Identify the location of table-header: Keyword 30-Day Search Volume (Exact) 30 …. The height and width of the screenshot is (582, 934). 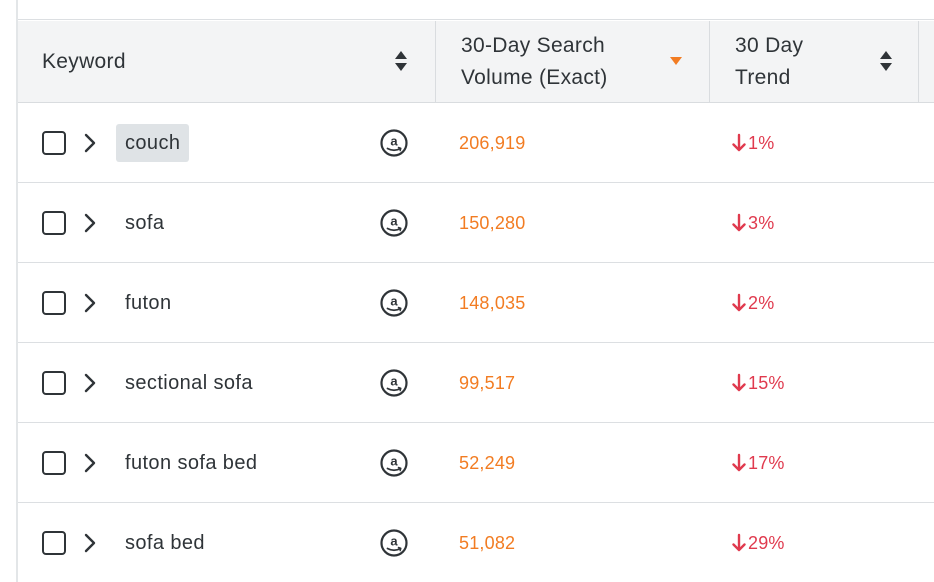
(476, 62).